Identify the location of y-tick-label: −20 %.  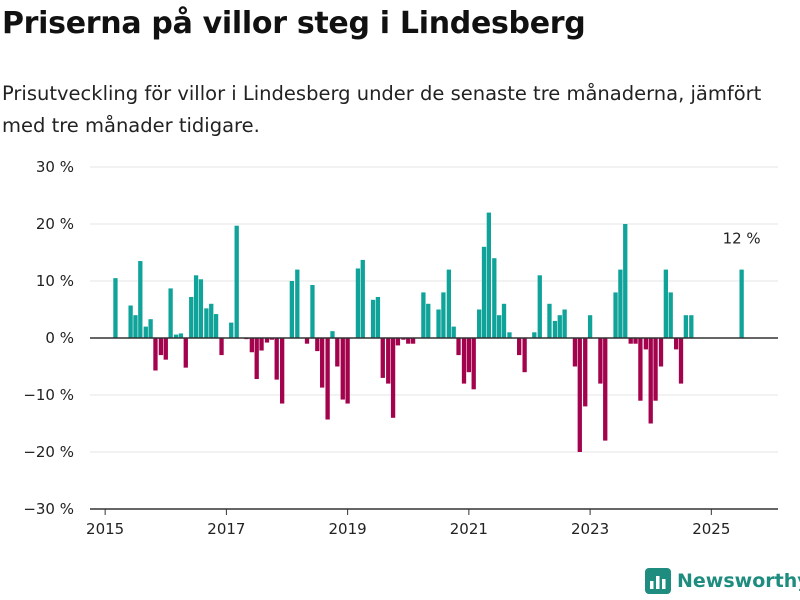
(48, 452).